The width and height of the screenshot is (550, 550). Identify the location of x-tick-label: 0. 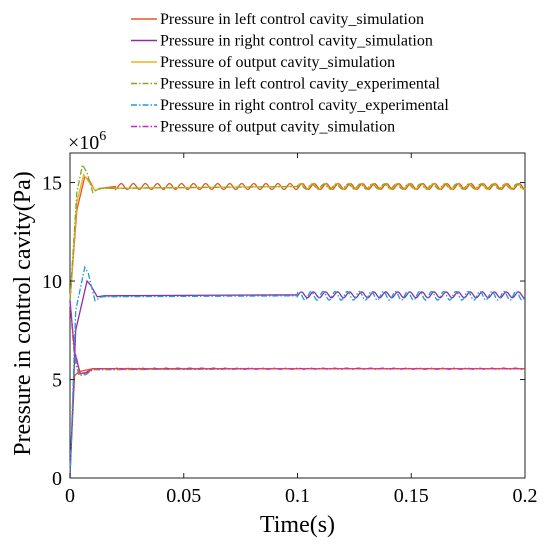
(70, 496).